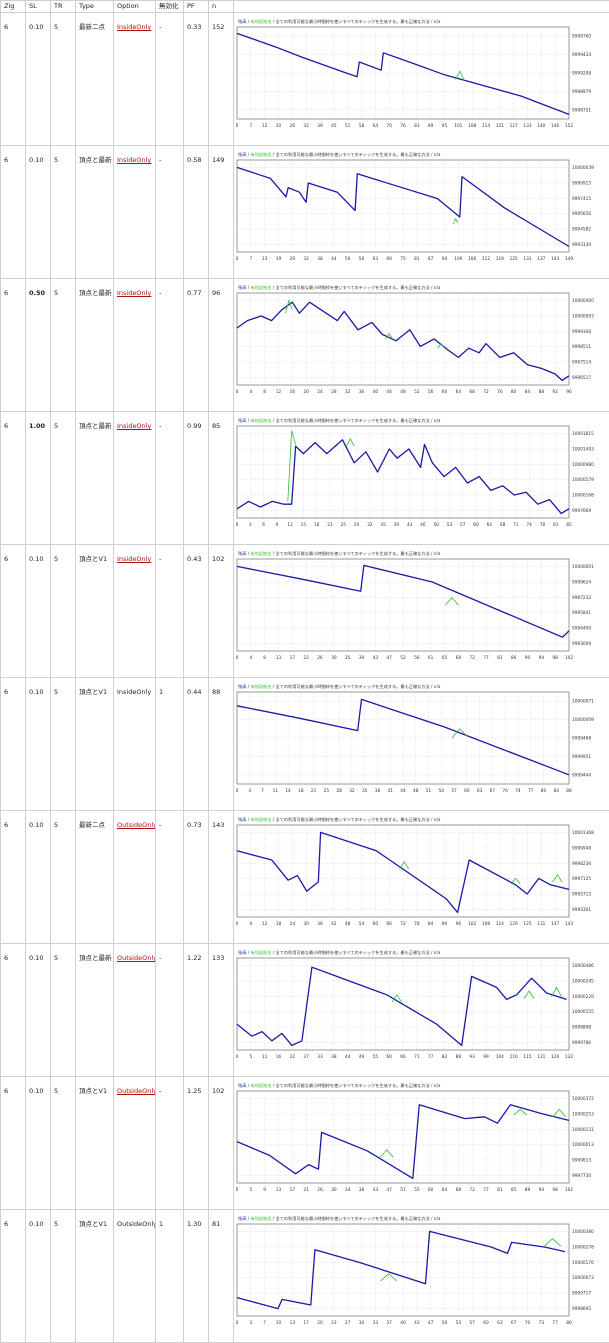 The image size is (609, 1343). What do you see at coordinates (38, 345) in the screenshot?
I see `cell-sl: 0.50` at bounding box center [38, 345].